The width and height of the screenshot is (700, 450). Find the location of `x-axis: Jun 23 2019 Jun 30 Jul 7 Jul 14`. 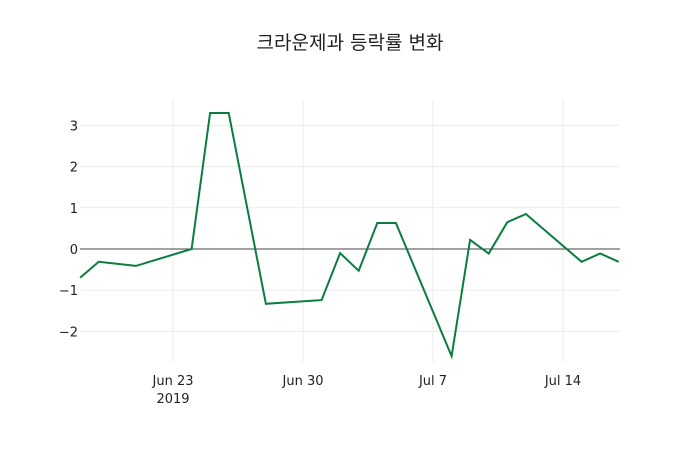

x-axis: Jun 23 2019 Jun 30 Jul 7 Jul 14 is located at coordinates (367, 390).